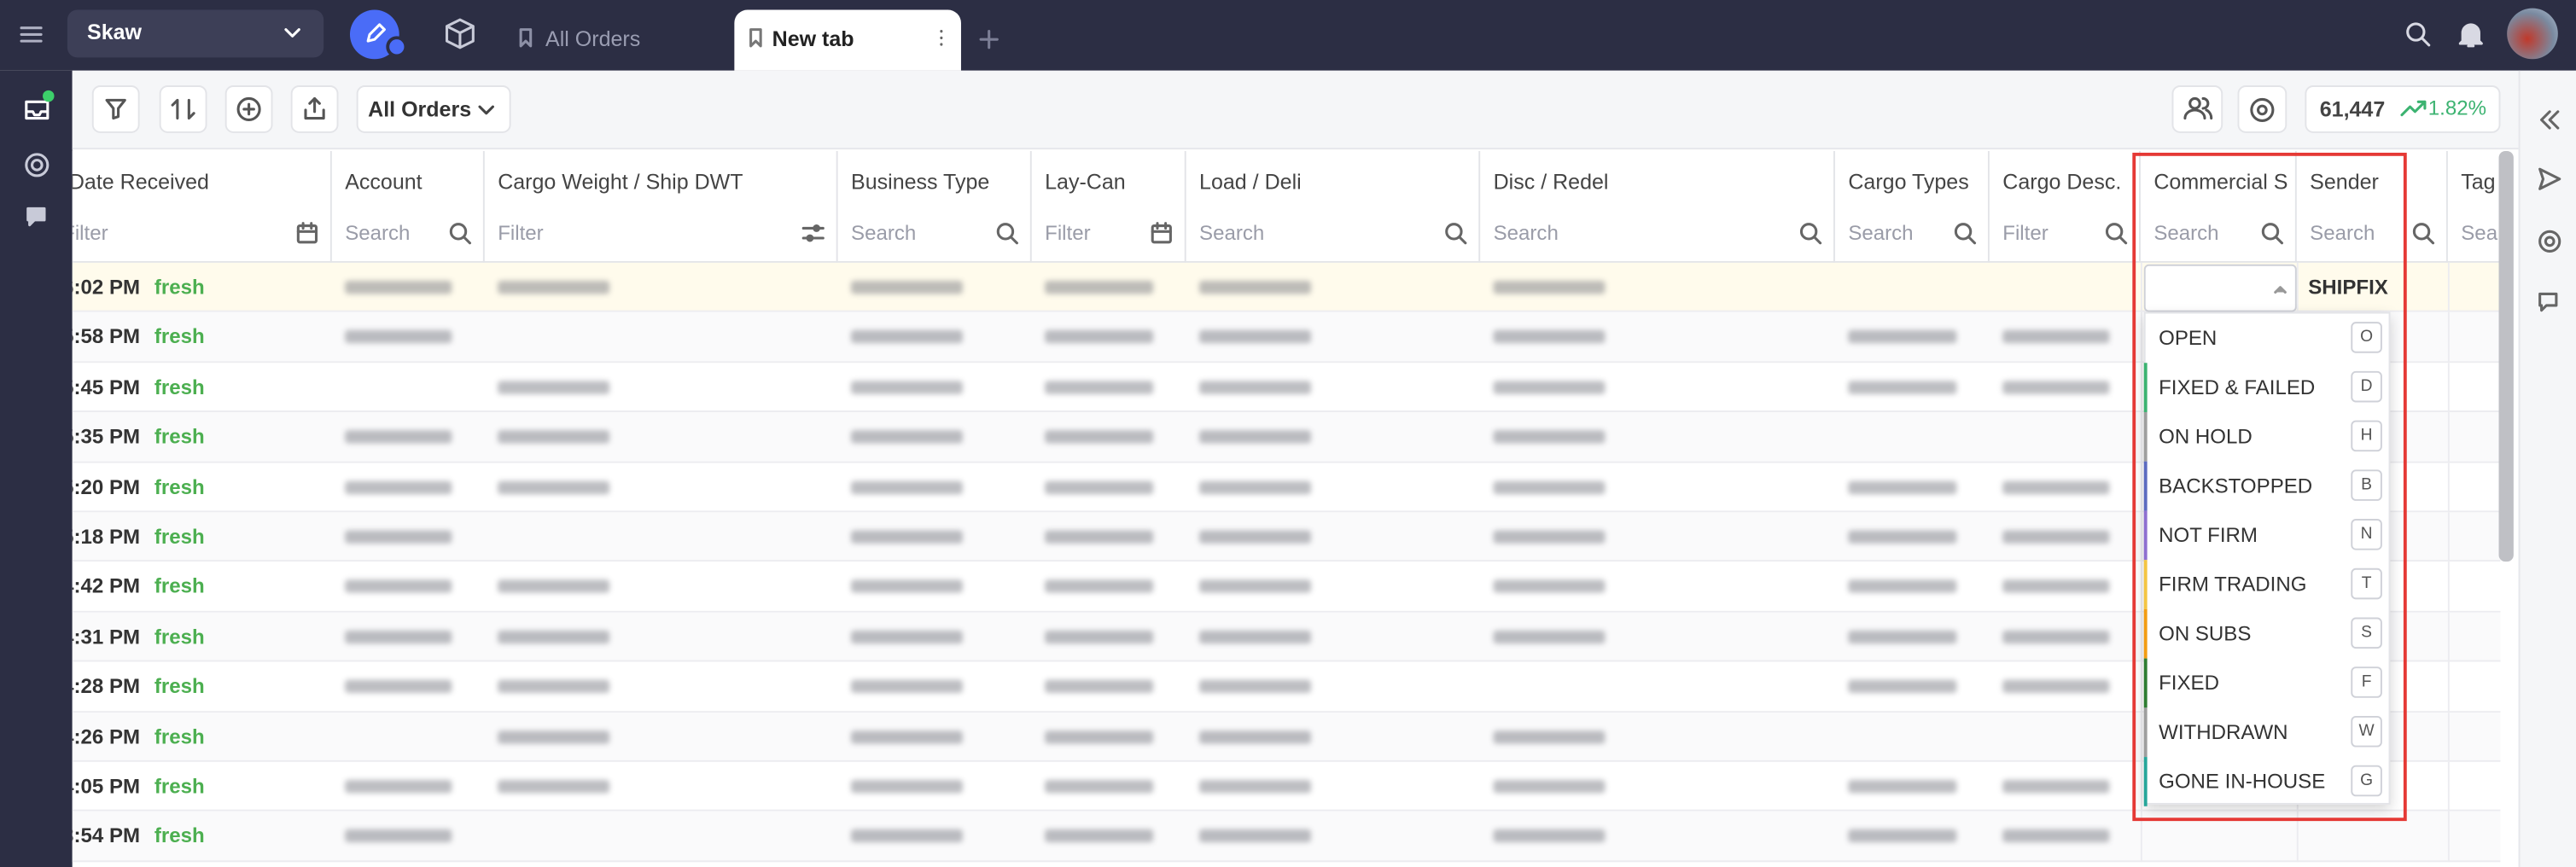 The height and width of the screenshot is (867, 2576). Describe the element at coordinates (2267, 633) in the screenshot. I see `status-option: ON SUBS S` at that location.